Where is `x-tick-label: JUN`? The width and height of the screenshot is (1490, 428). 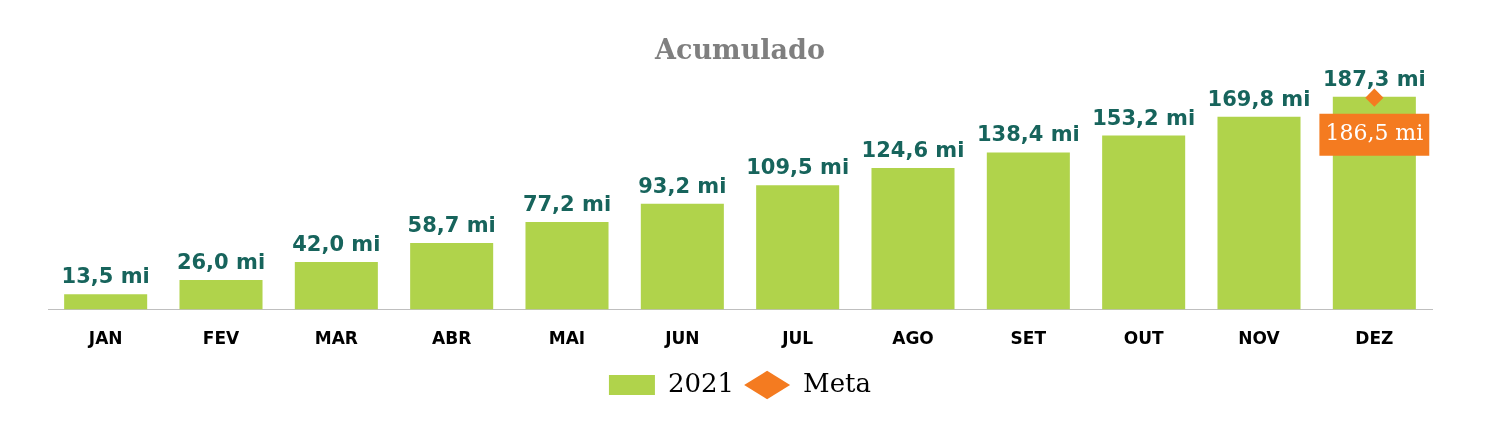 x-tick-label: JUN is located at coordinates (682, 338).